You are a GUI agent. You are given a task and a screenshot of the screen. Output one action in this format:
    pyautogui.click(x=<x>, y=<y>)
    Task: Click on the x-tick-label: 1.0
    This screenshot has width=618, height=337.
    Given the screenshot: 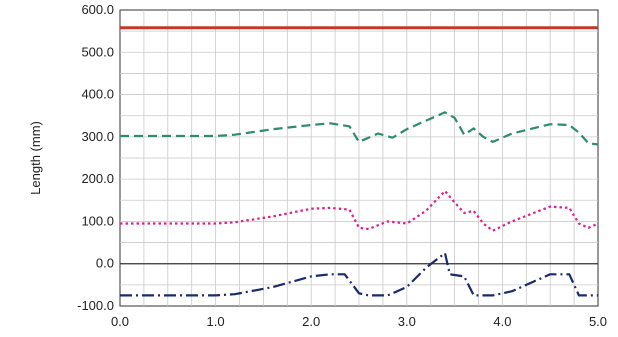 What is the action you would take?
    pyautogui.click(x=216, y=321)
    